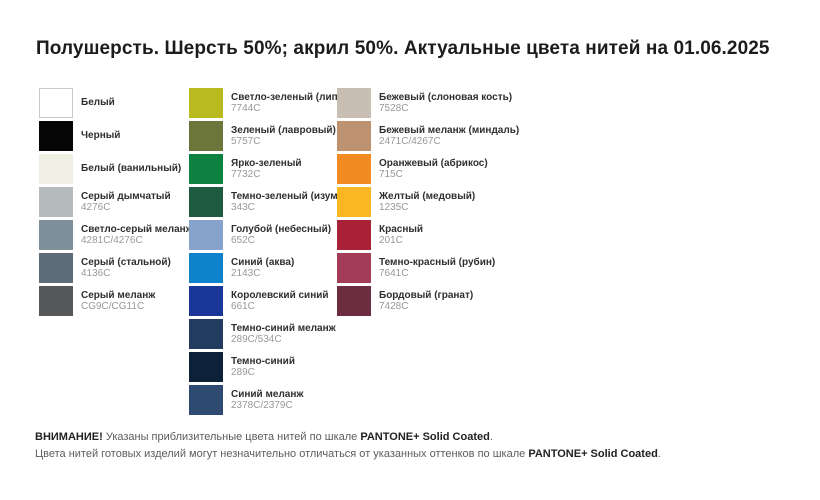 This screenshot has width=820, height=500. I want to click on color-name: Светло-серый меланж, so click(137, 229).